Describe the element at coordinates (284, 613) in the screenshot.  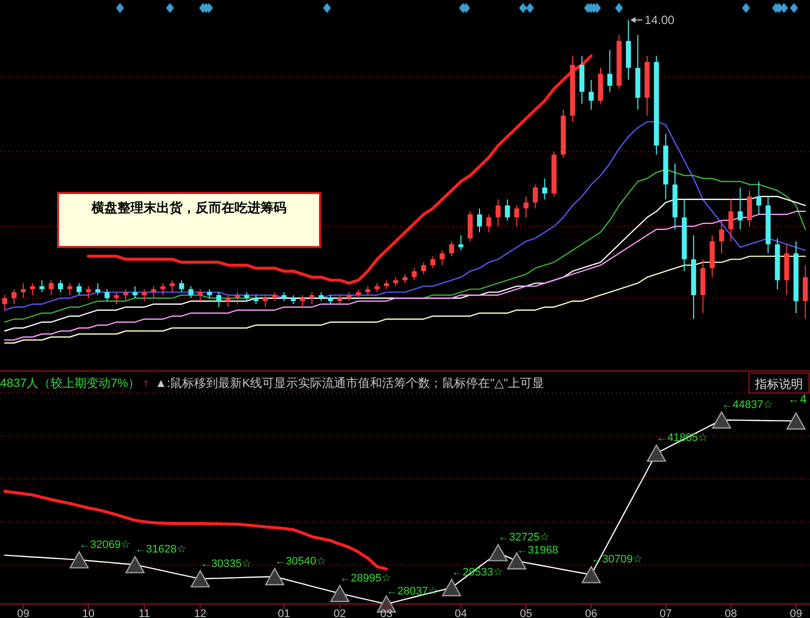
I see `x-tick-label: 01` at that location.